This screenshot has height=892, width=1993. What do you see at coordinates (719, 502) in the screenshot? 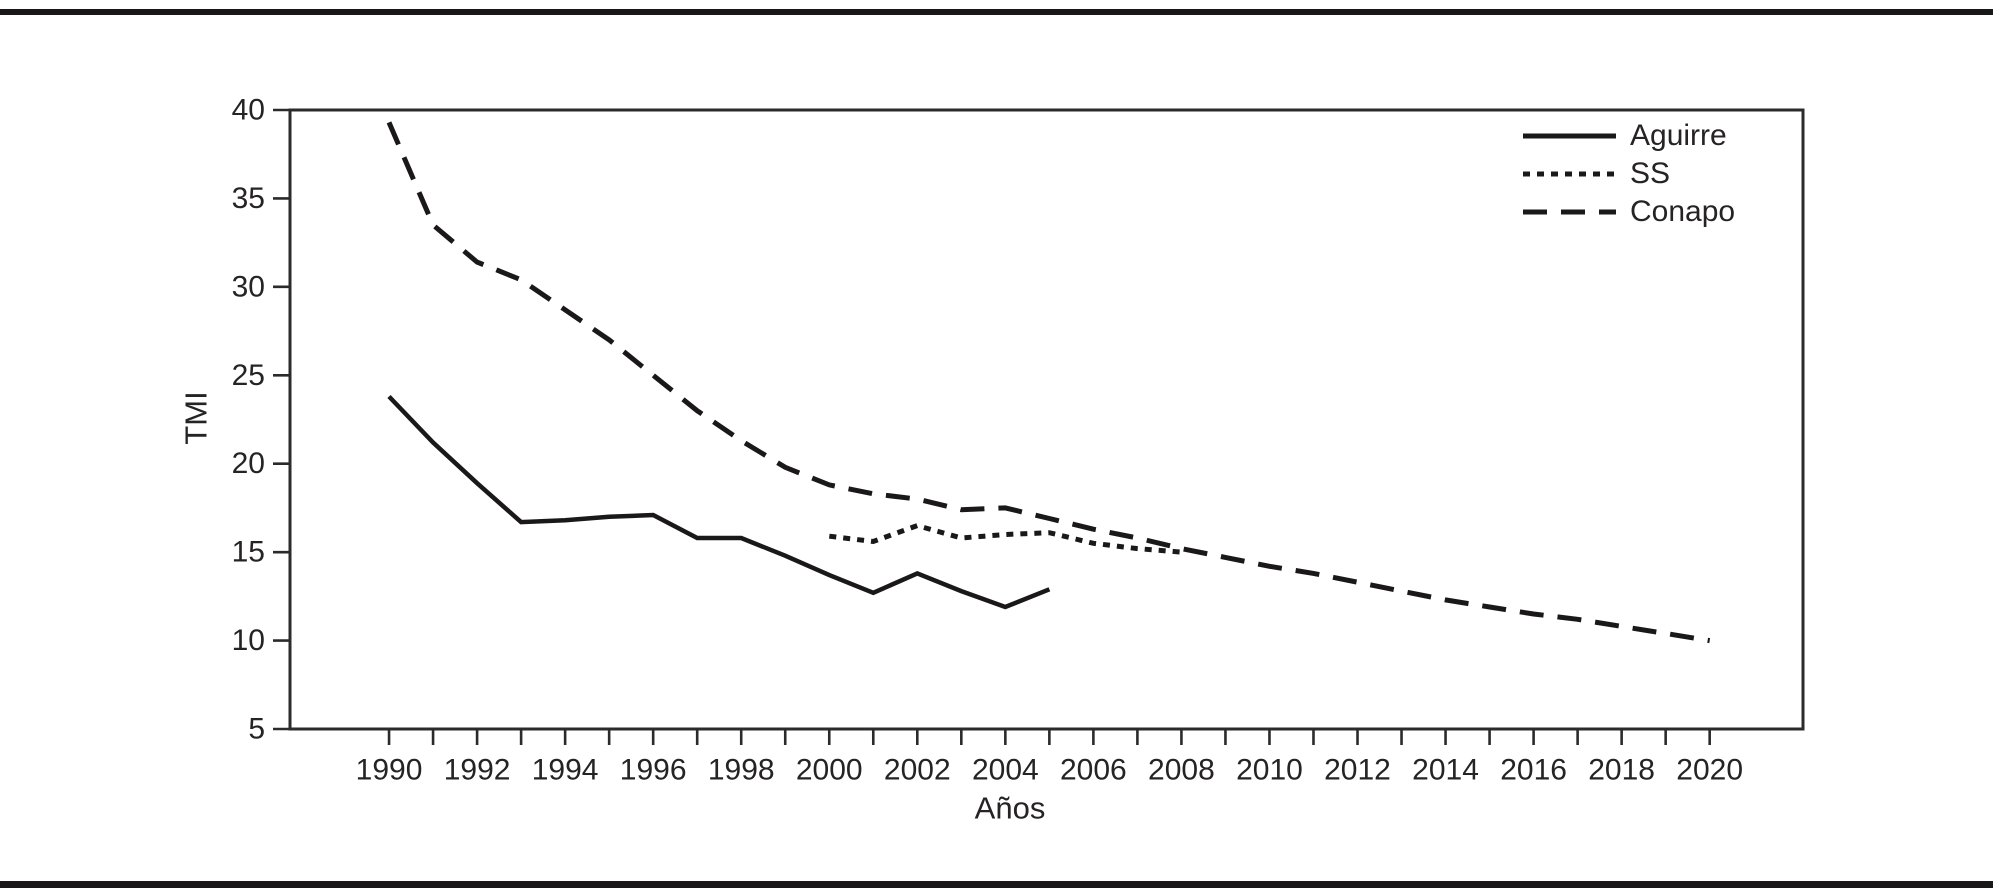
I see `series-line-aguirre` at bounding box center [719, 502].